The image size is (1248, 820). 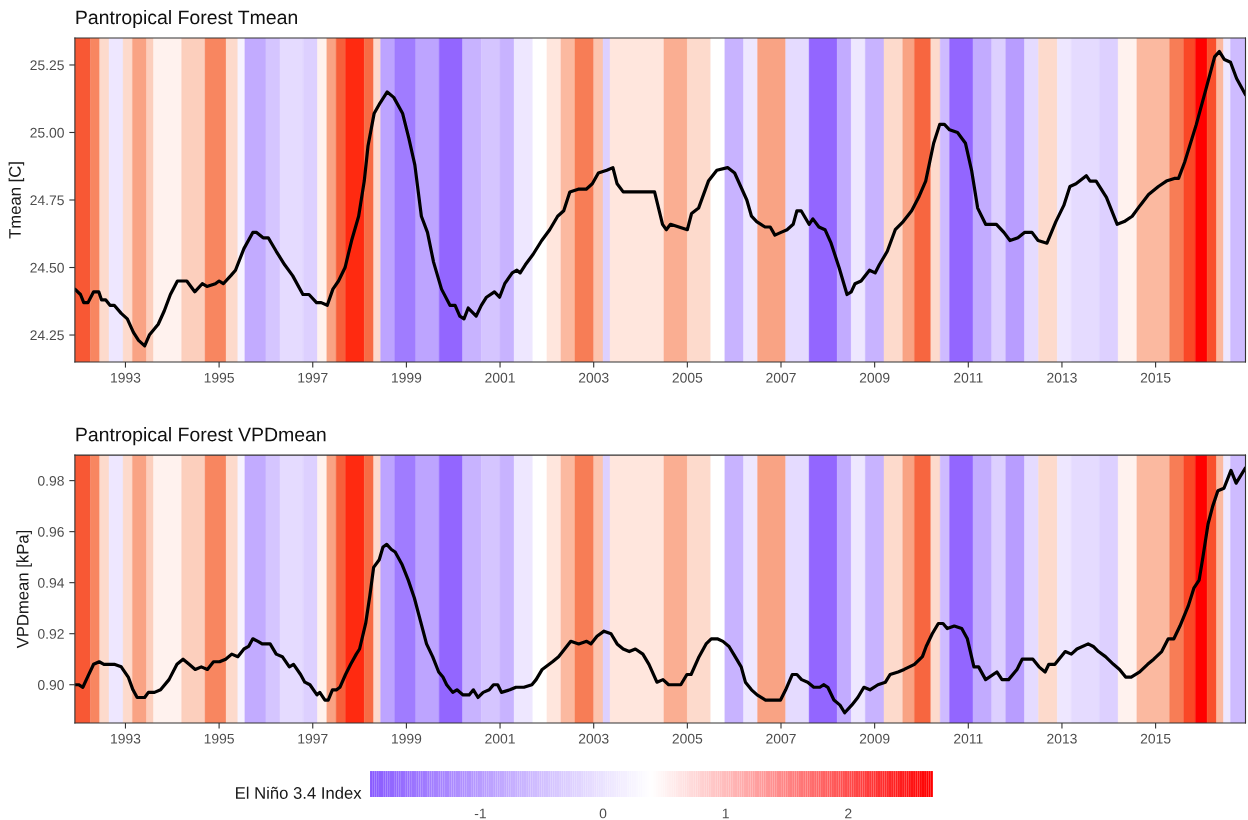 I want to click on y-tick-label: 25.00, so click(x=47, y=132).